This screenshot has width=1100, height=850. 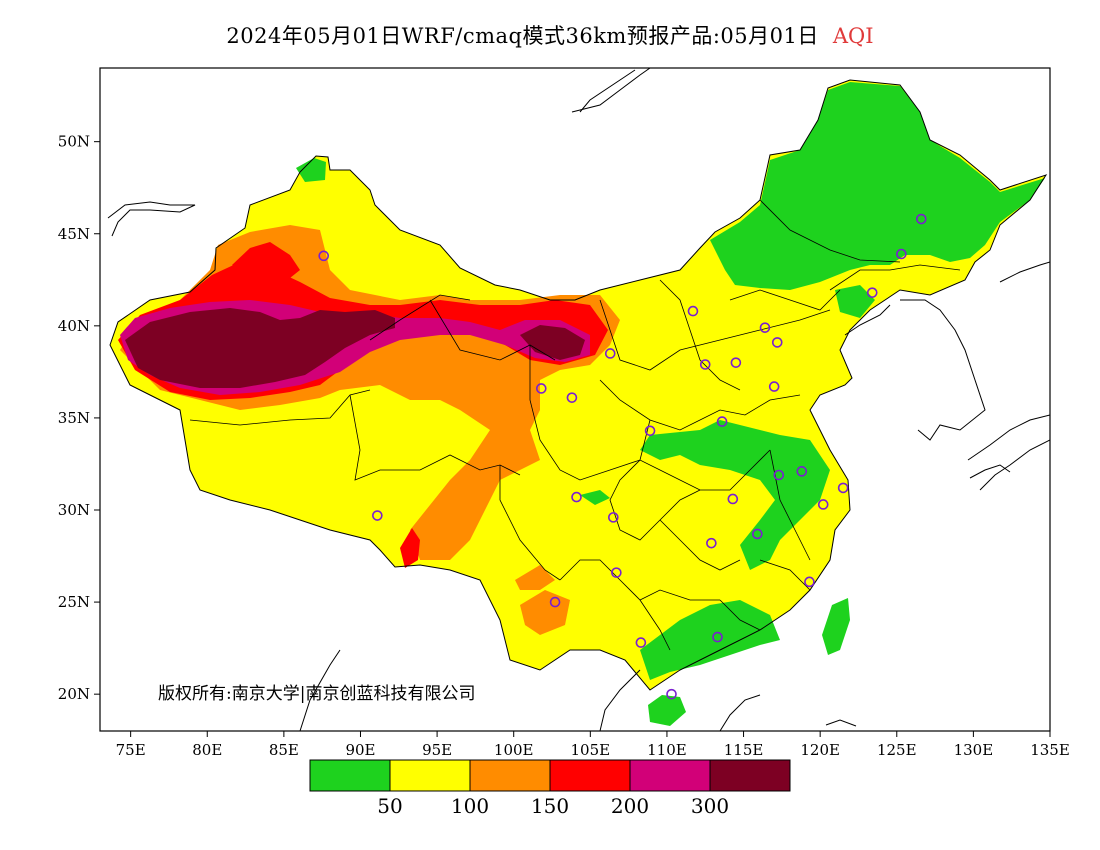 I want to click on aqi-field-green-hainan, so click(x=667, y=710).